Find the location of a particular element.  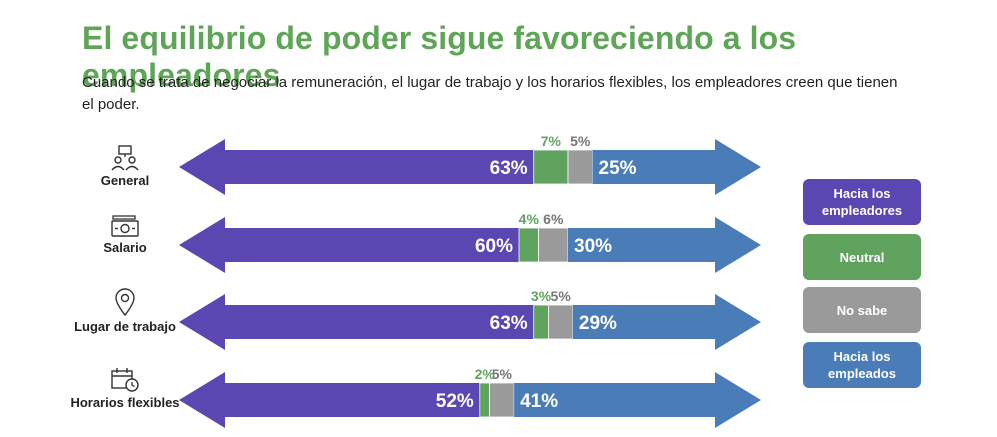

money-icon is located at coordinates (125, 226).